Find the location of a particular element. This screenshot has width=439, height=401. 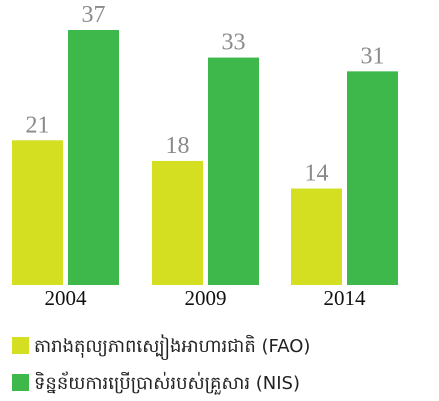

x-tick-label: 2004 is located at coordinates (66, 298).